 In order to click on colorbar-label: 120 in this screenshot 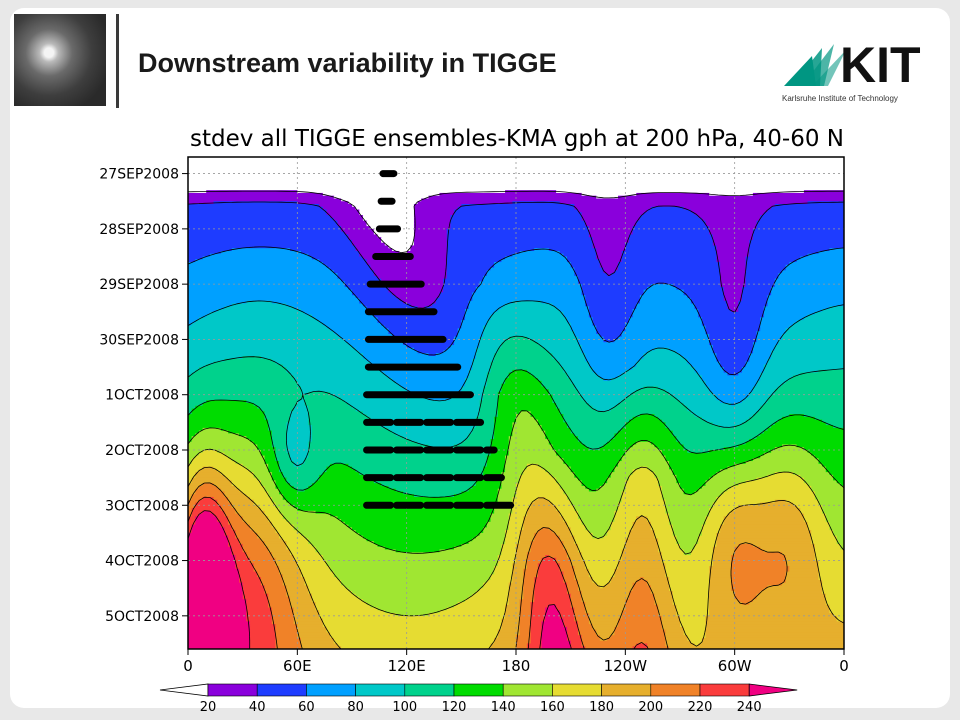, I will do `click(454, 707)`.